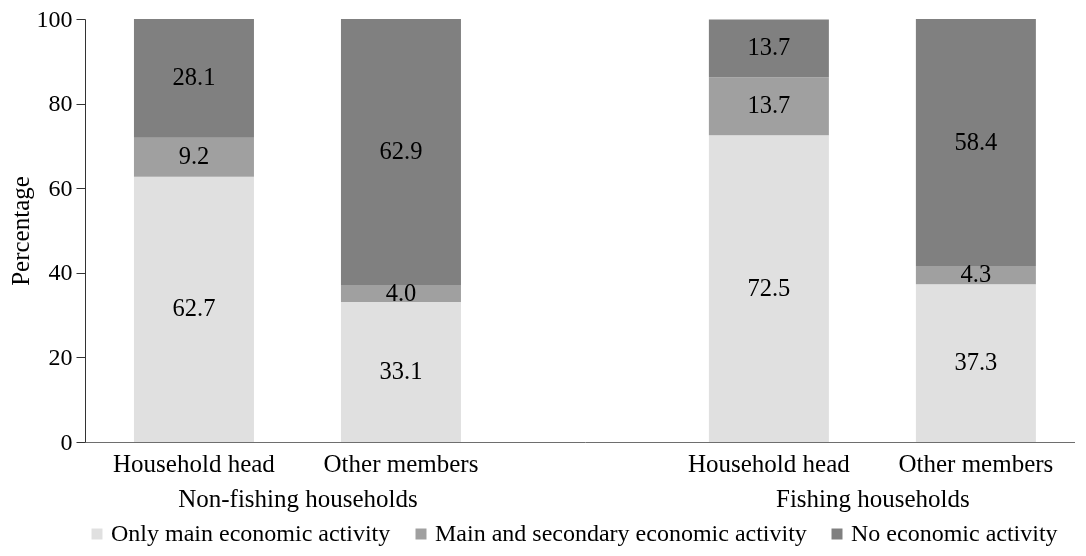 This screenshot has width=1086, height=556. What do you see at coordinates (298, 498) in the screenshot?
I see `x-axis-title: Non-fishing households` at bounding box center [298, 498].